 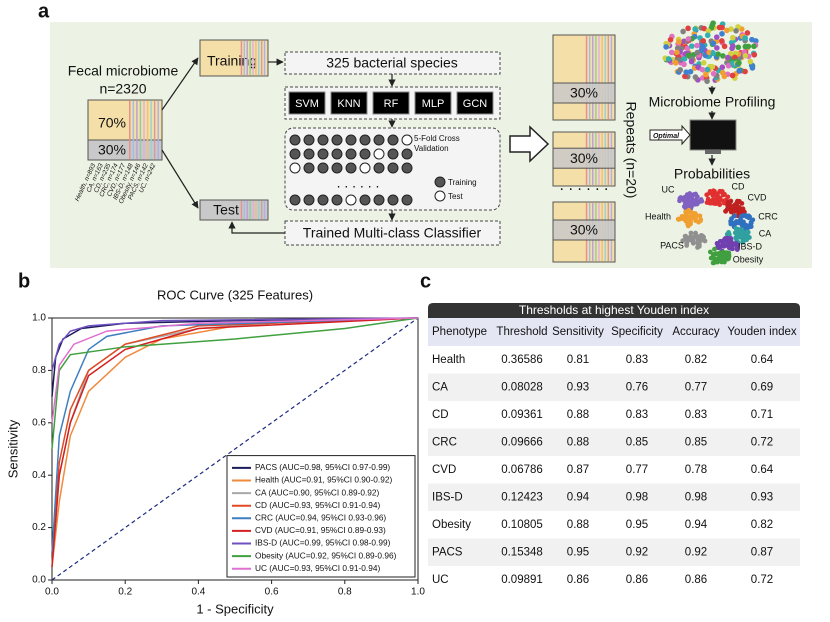 What do you see at coordinates (317, 505) in the screenshot?
I see `legend-label: CD (AUC=0.93, 95%CI 0.91-0.94)` at bounding box center [317, 505].